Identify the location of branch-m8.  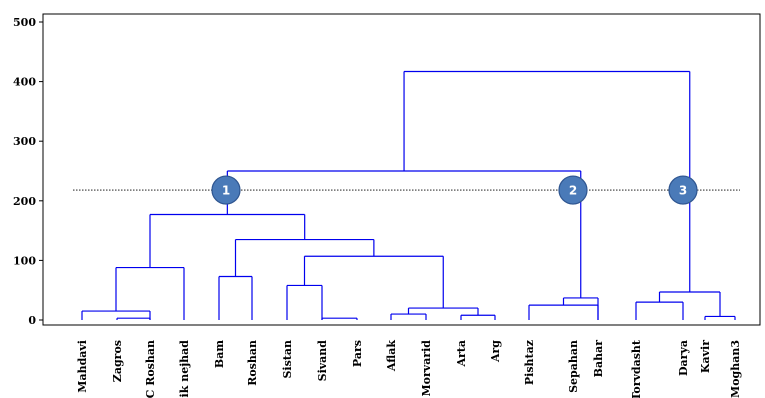
(478, 317).